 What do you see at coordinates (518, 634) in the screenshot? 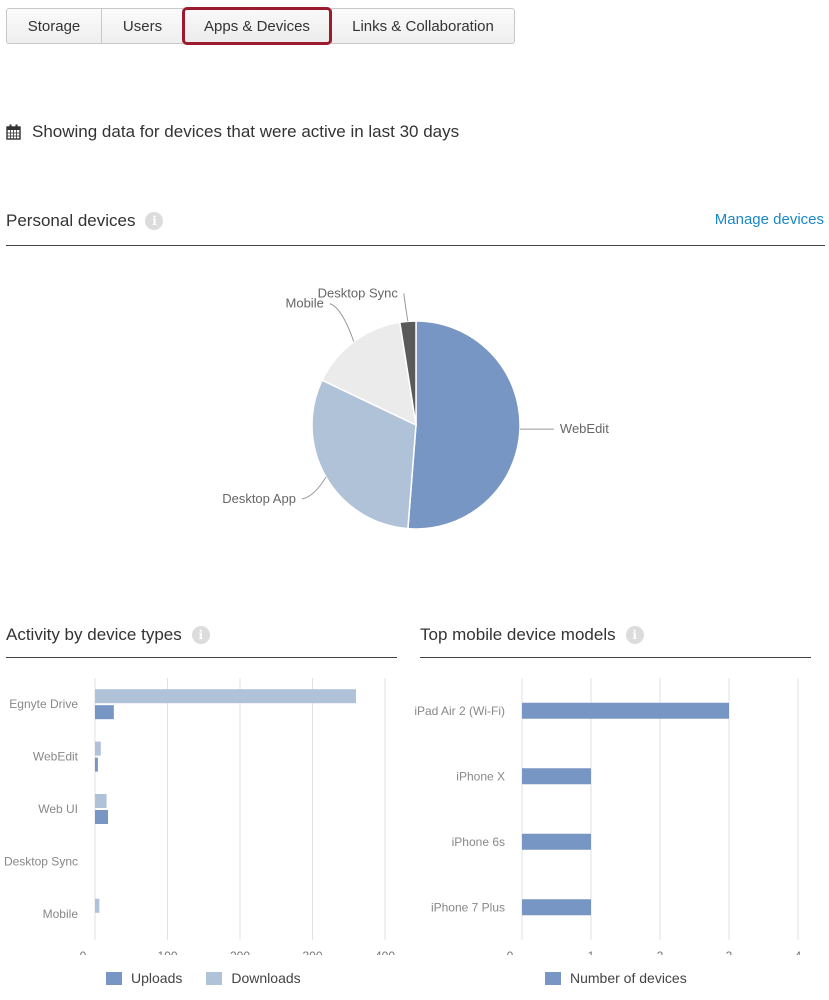
I see `mobile-models-title-label: Top mobile device models` at bounding box center [518, 634].